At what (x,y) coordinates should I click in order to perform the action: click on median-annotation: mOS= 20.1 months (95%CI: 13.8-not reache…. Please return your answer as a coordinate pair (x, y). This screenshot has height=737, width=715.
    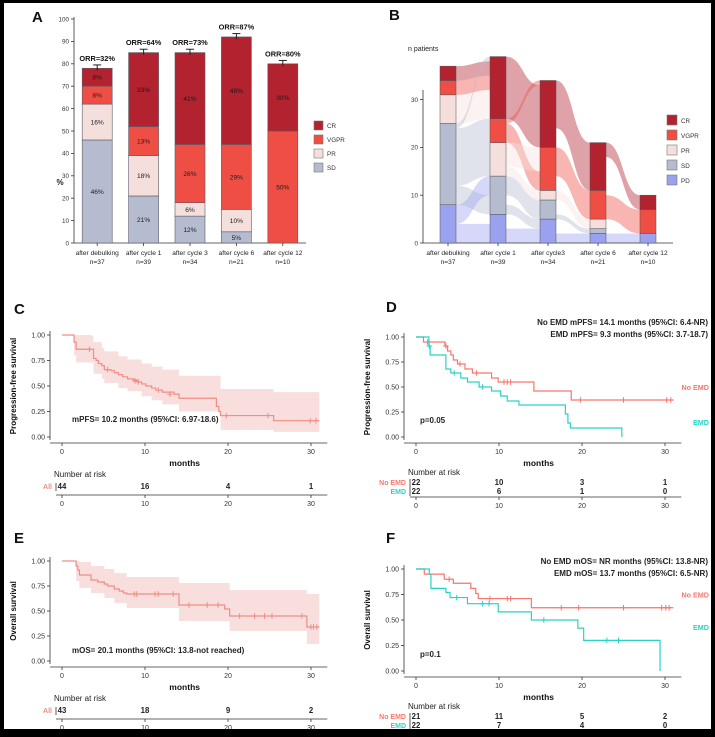
    Looking at the image, I should click on (158, 650).